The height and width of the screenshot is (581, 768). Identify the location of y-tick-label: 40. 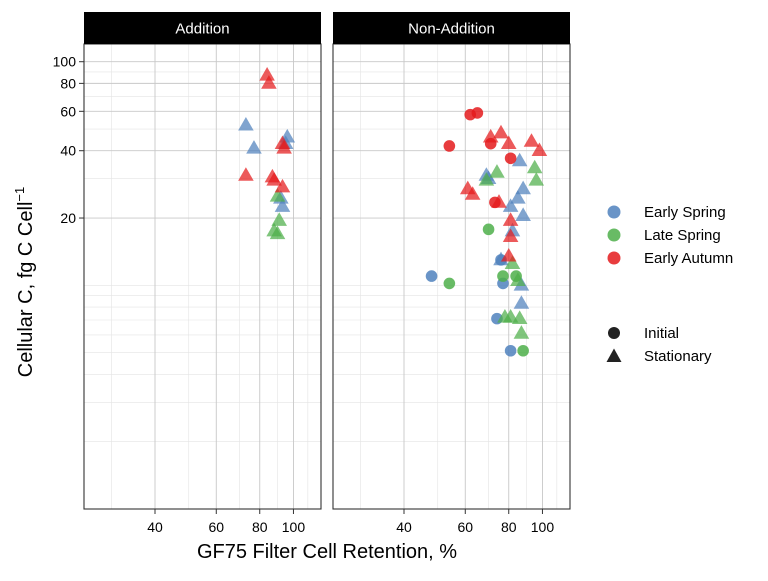
(68, 151).